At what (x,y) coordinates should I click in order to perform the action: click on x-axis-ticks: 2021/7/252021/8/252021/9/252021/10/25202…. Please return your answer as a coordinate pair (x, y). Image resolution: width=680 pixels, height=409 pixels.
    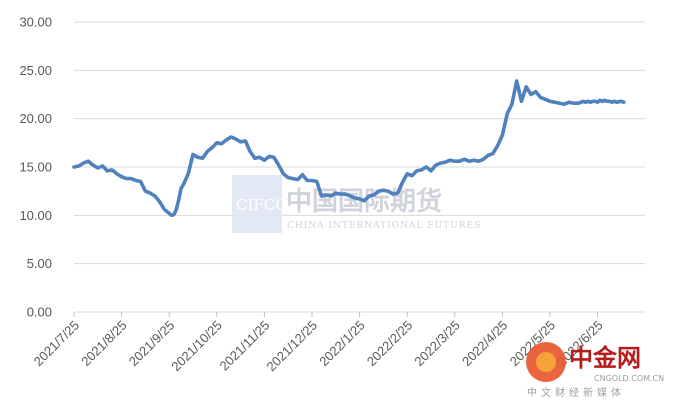
    Looking at the image, I should click on (318, 343).